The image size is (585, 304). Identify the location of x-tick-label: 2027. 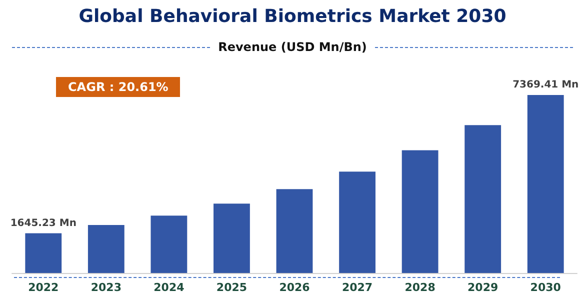
(357, 287).